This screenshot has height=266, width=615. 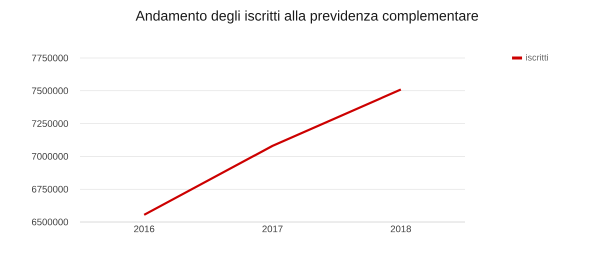 What do you see at coordinates (537, 57) in the screenshot?
I see `legend-label: iscritti` at bounding box center [537, 57].